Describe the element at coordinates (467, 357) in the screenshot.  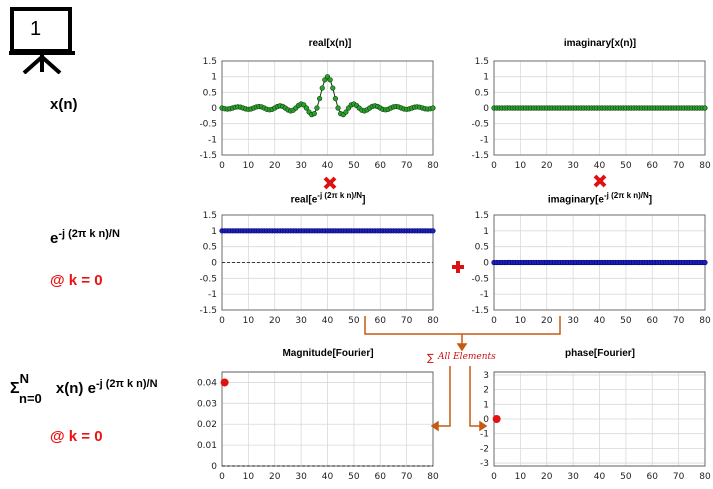
I see `all-elements-label: All Elements` at that location.